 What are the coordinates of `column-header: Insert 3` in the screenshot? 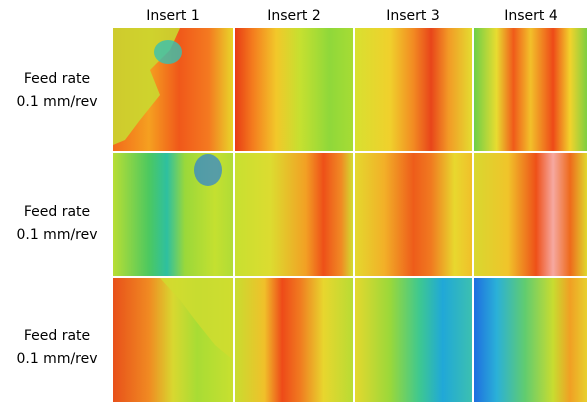 It's located at (413, 16).